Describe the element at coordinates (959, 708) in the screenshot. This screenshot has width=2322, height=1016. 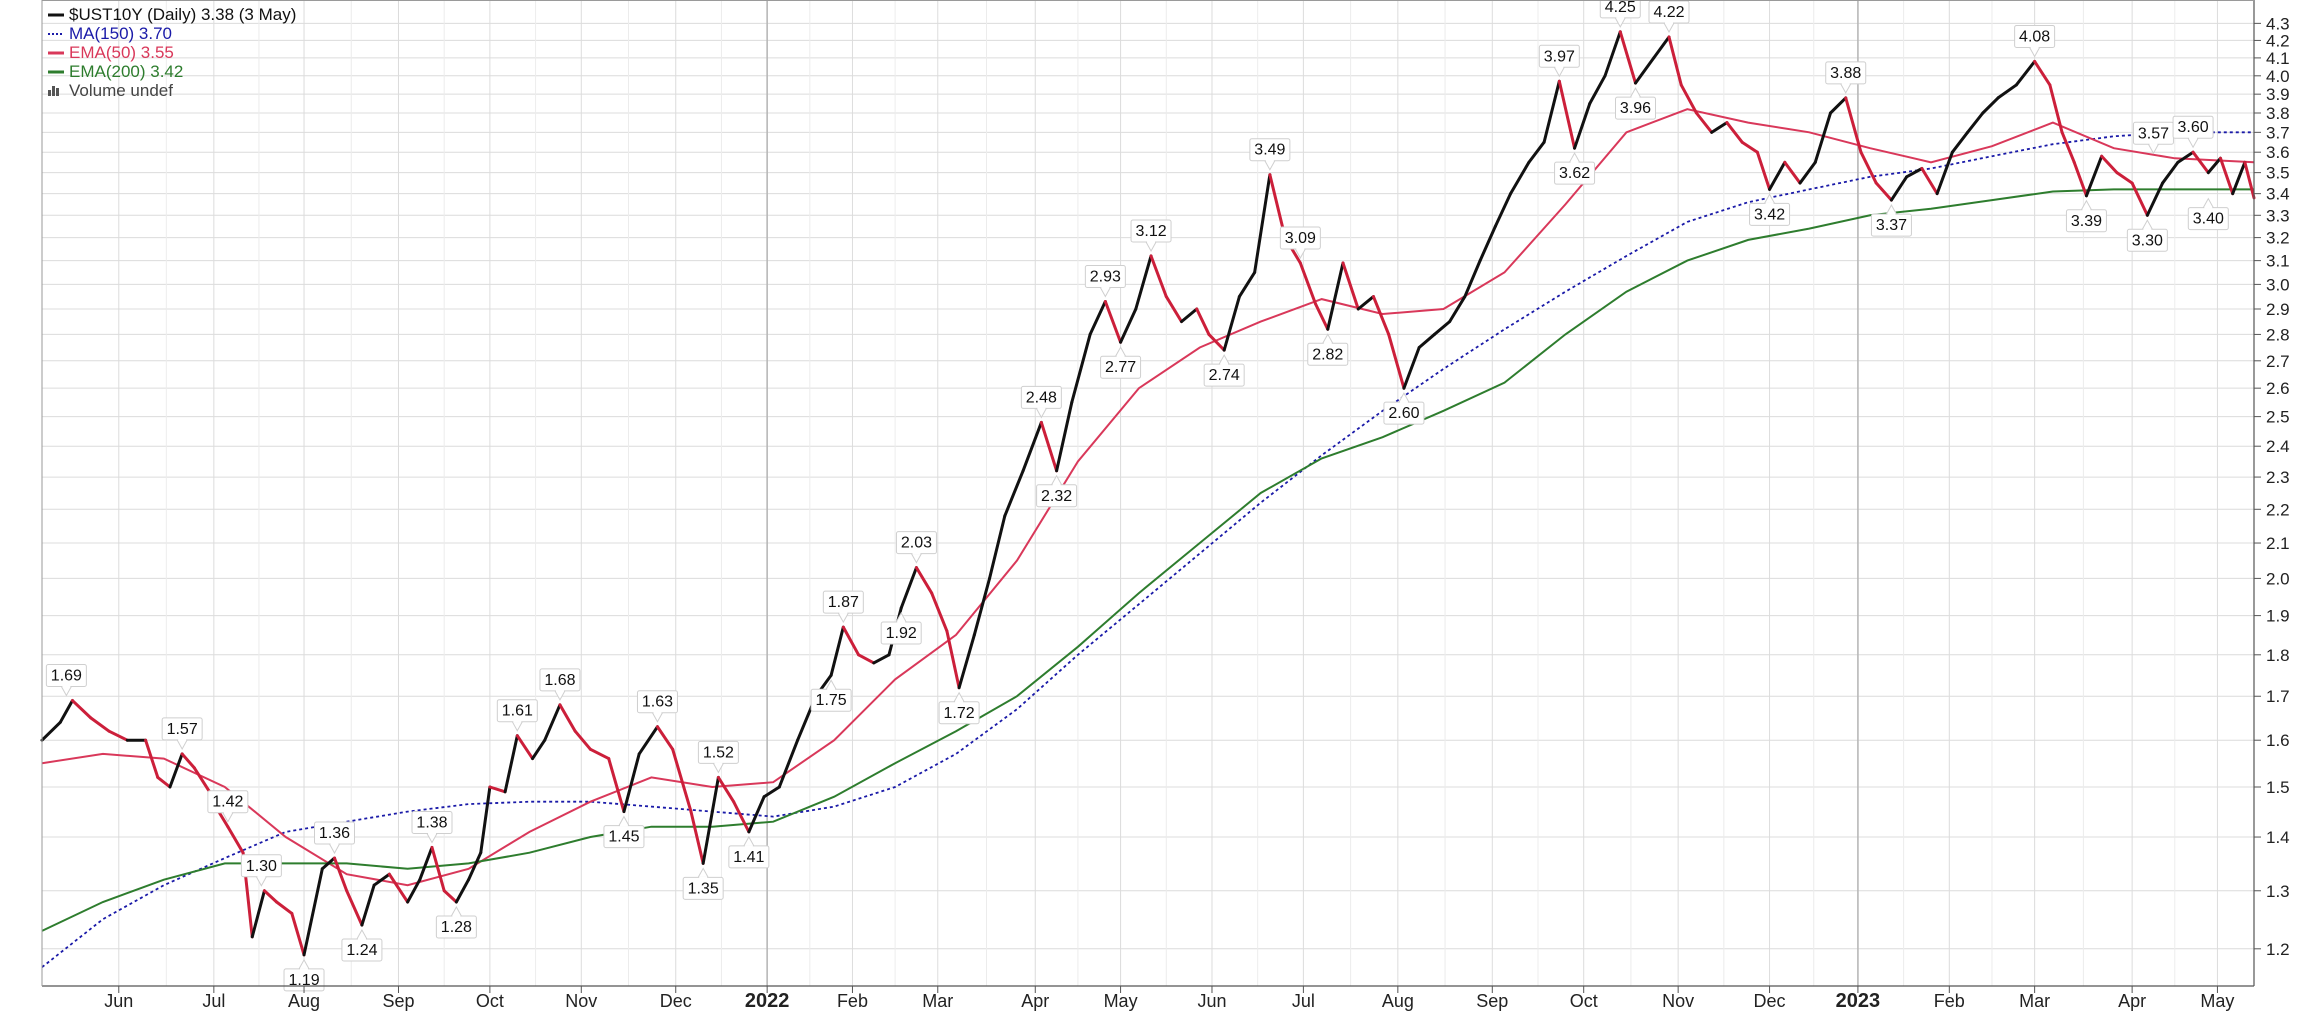
I see `annotation-callout: 1.72` at that location.